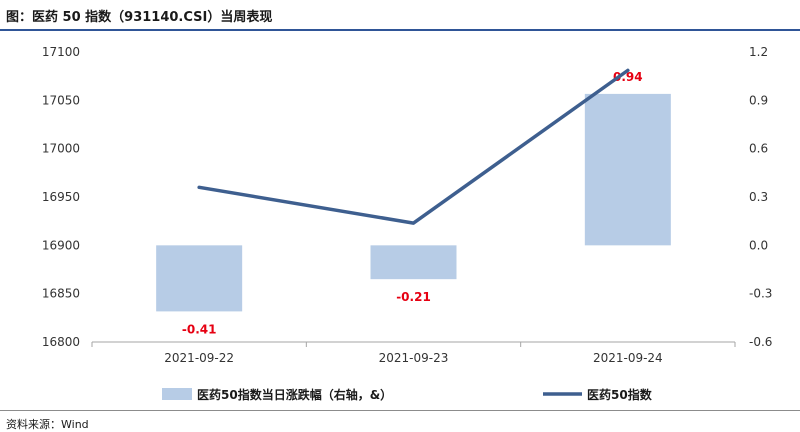 The image size is (800, 432). What do you see at coordinates (47, 424) in the screenshot?
I see `source-note: 资料来源：Wind` at bounding box center [47, 424].